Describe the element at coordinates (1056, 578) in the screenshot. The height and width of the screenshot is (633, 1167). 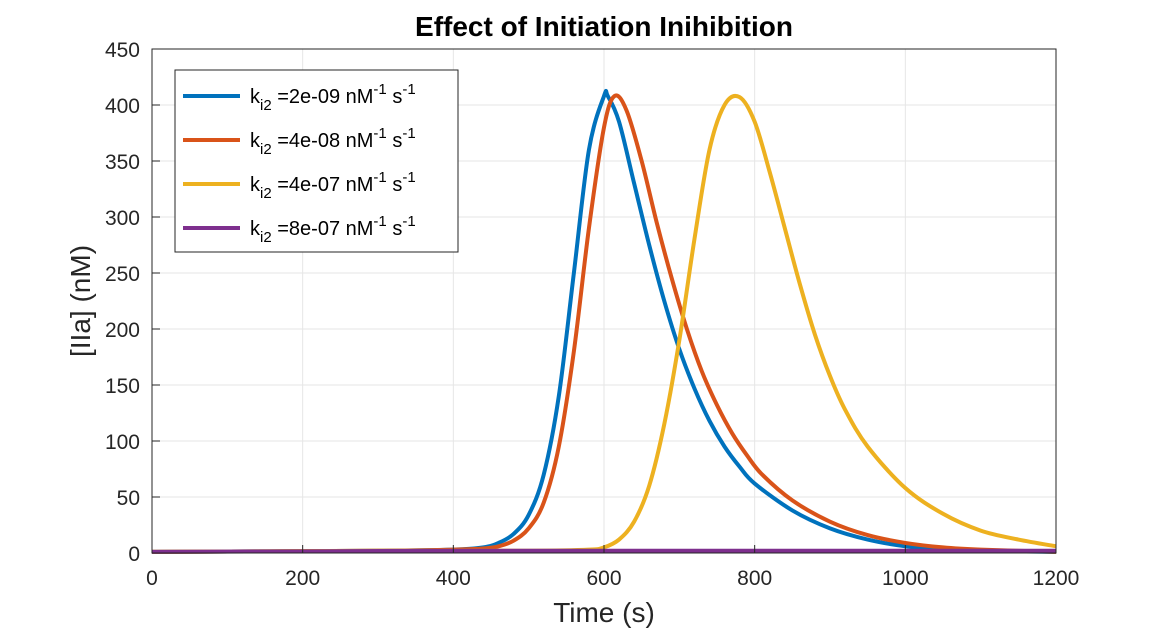
I see `x-tick-label: 1200` at that location.